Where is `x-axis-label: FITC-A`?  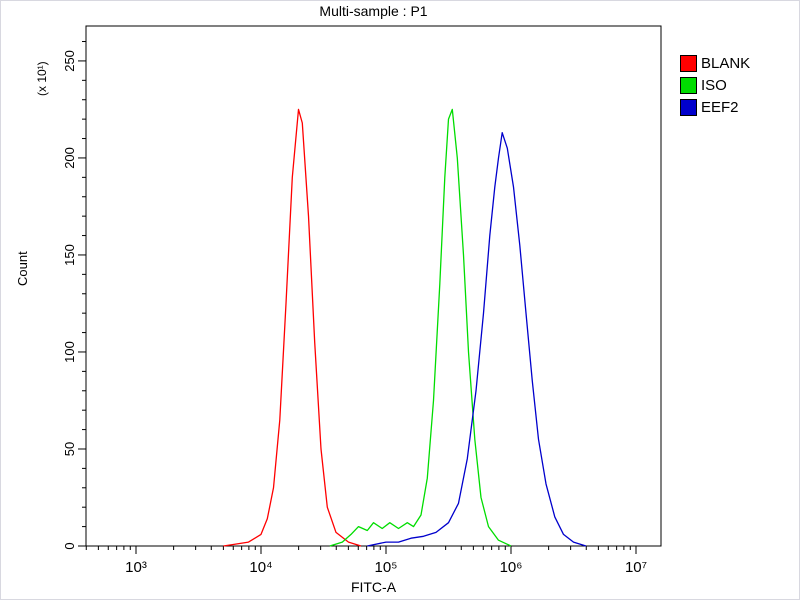
x-axis-label: FITC-A is located at coordinates (373, 587).